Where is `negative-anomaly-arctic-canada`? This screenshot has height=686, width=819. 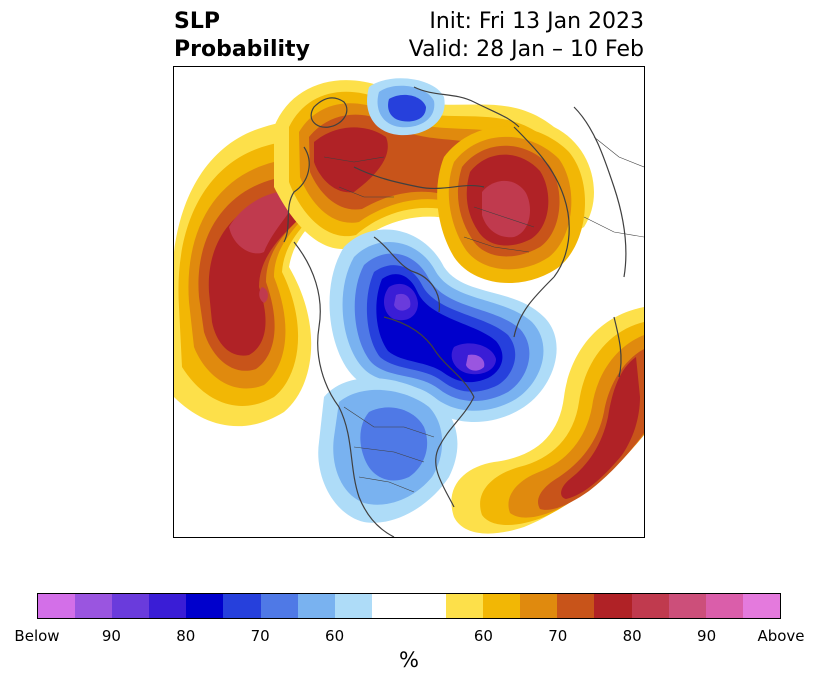
negative-anomaly-arctic-canada is located at coordinates (443, 325).